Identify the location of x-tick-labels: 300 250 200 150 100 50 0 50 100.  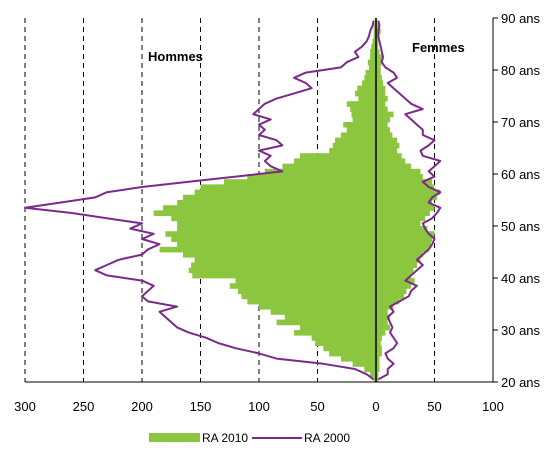
(259, 406).